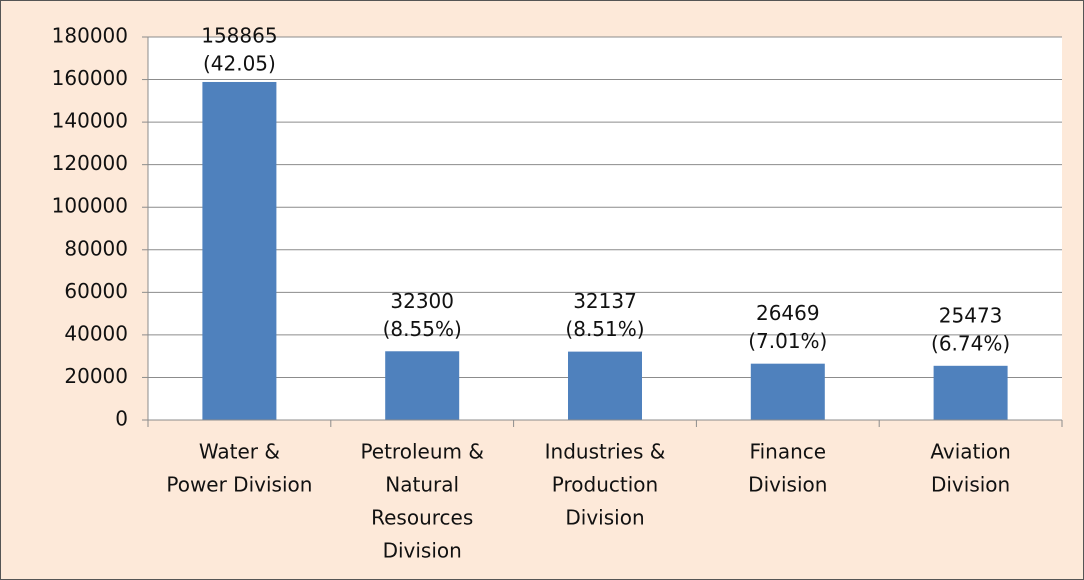 The height and width of the screenshot is (580, 1084). What do you see at coordinates (422, 301) in the screenshot?
I see `data-label: 32300` at bounding box center [422, 301].